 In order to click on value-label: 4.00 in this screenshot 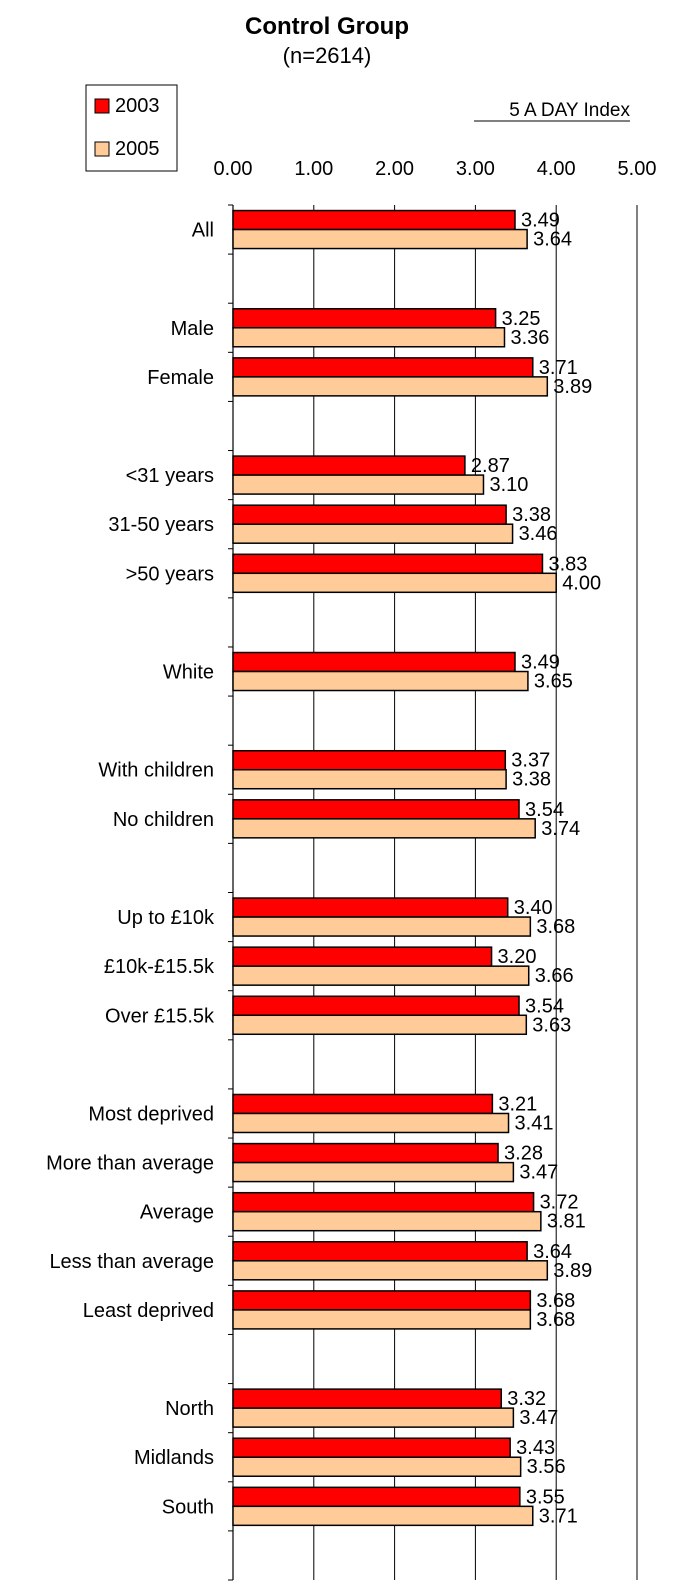, I will do `click(581, 583)`.